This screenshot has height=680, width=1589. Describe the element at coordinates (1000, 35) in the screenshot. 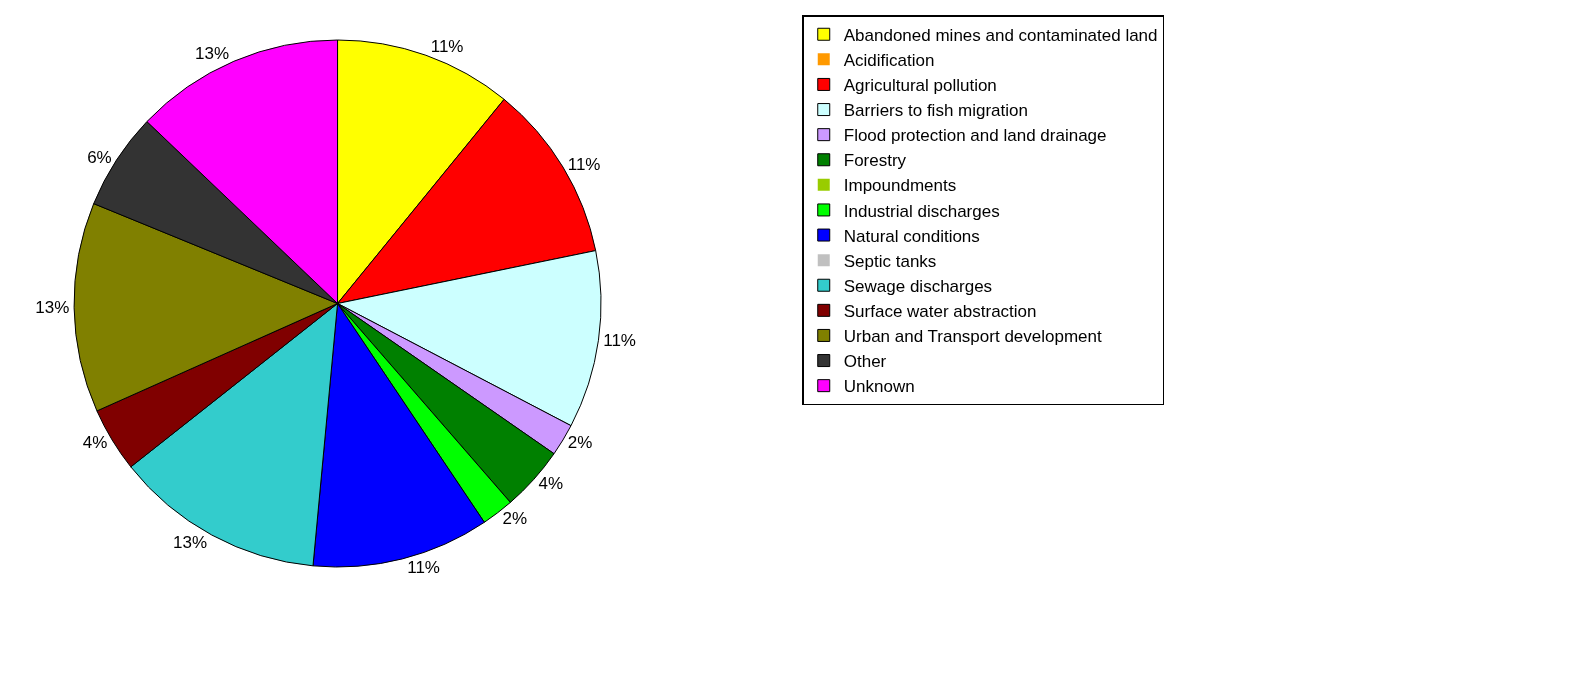

I see `legend-label: Abandoned mines and contaminated land` at that location.